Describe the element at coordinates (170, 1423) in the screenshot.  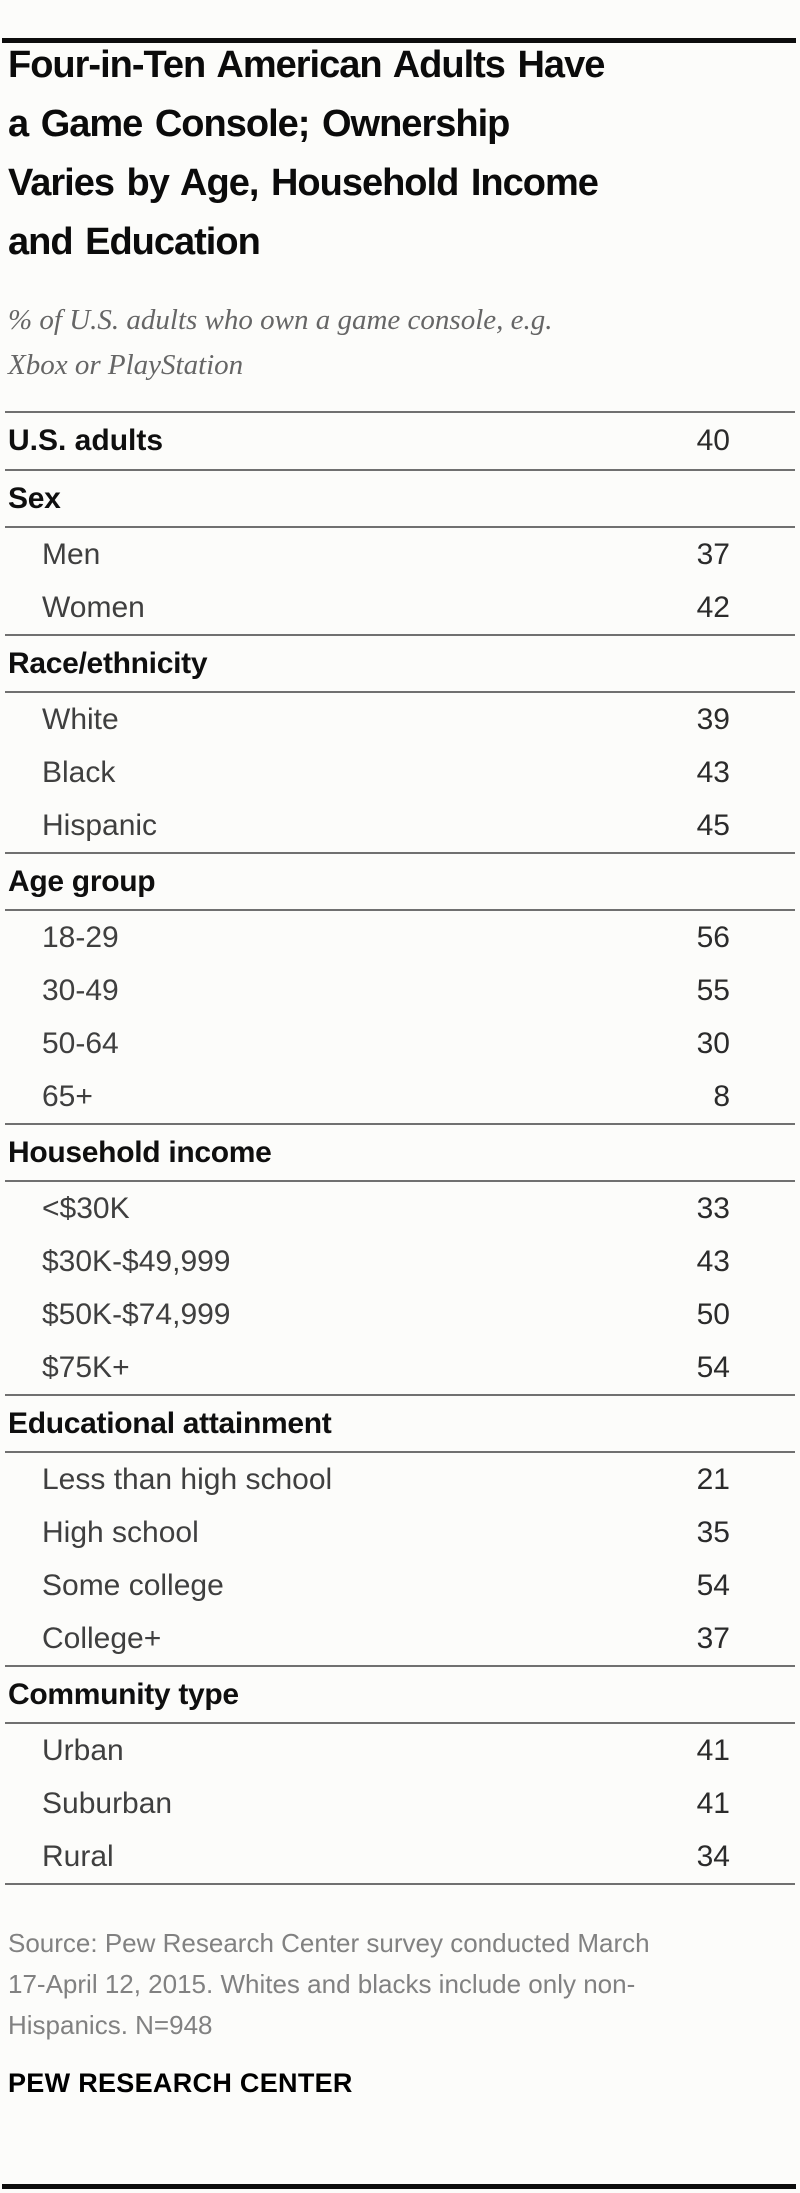
I see `section-header-education: Educational attainment` at that location.